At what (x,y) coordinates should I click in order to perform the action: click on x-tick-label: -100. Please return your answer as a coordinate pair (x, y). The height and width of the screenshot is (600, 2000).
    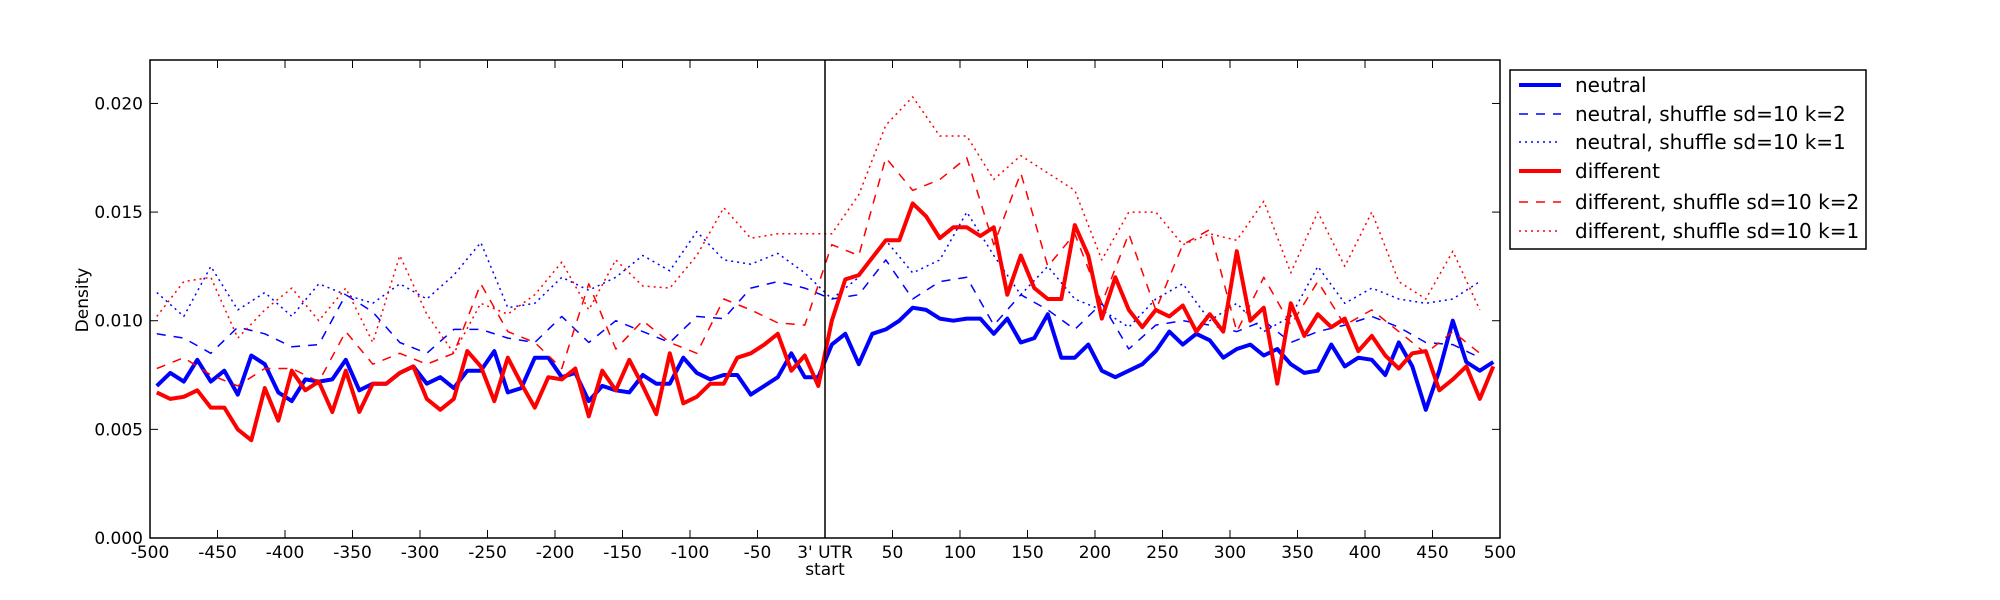
    Looking at the image, I should click on (690, 553).